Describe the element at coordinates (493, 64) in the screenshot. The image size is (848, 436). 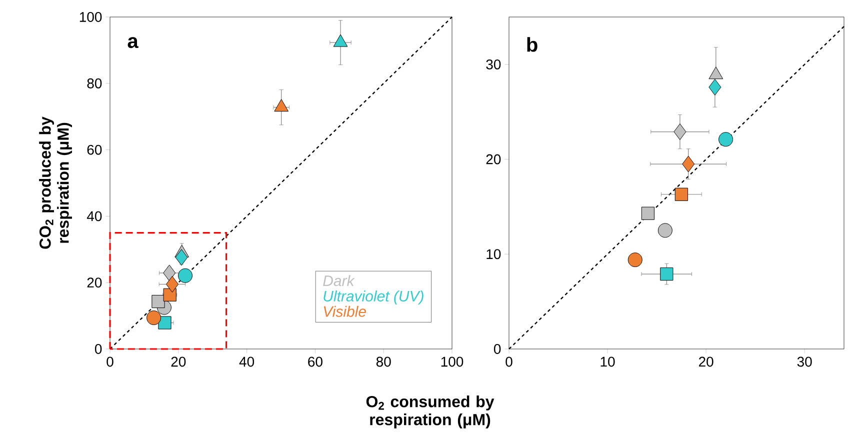
I see `y-tick-label: 30` at that location.